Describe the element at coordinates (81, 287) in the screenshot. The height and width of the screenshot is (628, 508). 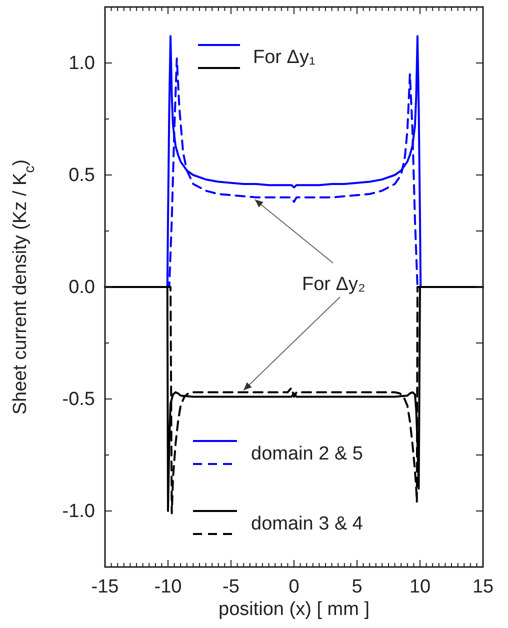
I see `y-tick-label: 0.0` at that location.